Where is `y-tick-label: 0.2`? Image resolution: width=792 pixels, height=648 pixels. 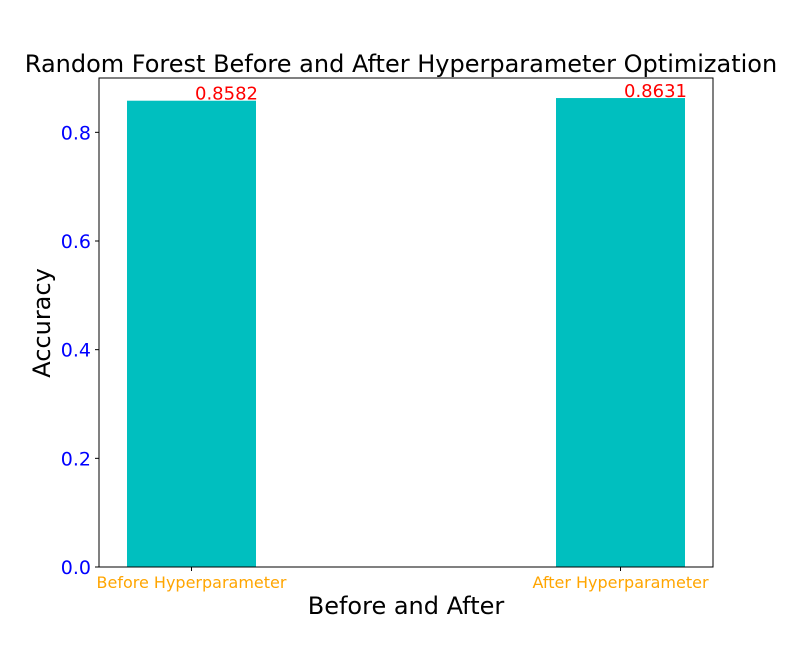 y-tick-label: 0.2 is located at coordinates (76, 459).